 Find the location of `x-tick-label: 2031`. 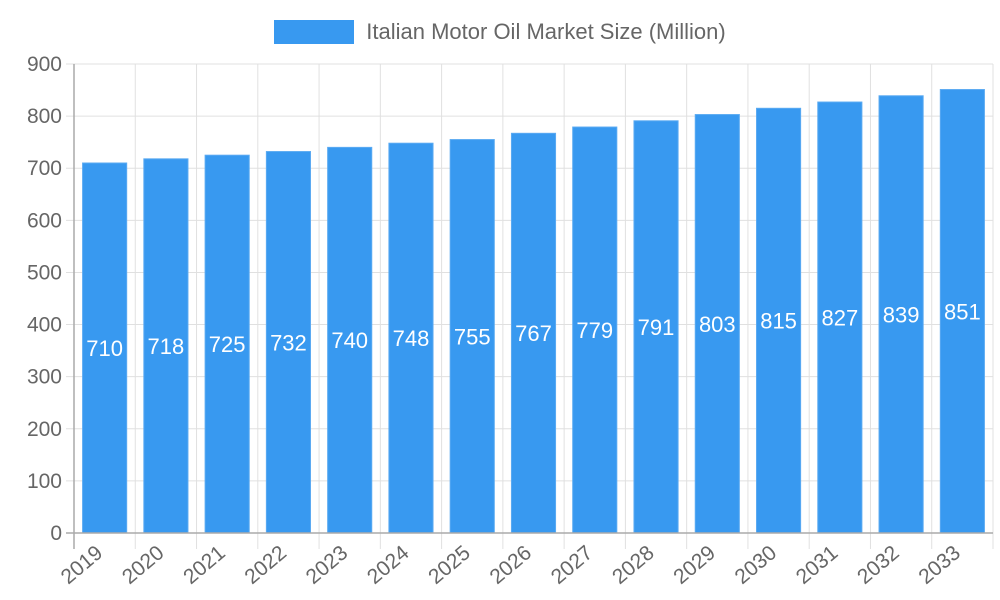

x-tick-label: 2031 is located at coordinates (817, 565).